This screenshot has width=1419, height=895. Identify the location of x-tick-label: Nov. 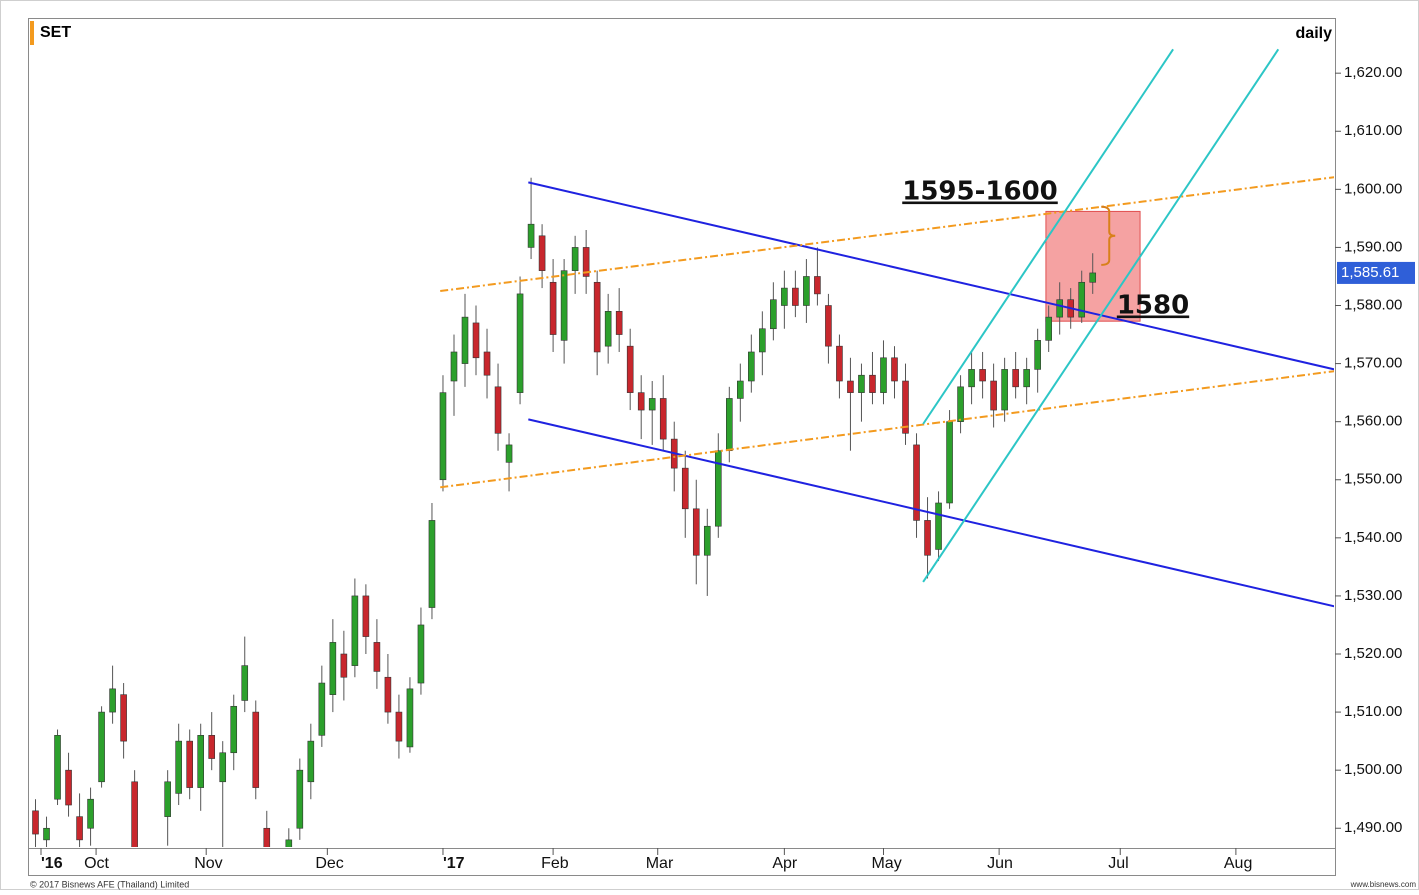
(208, 863).